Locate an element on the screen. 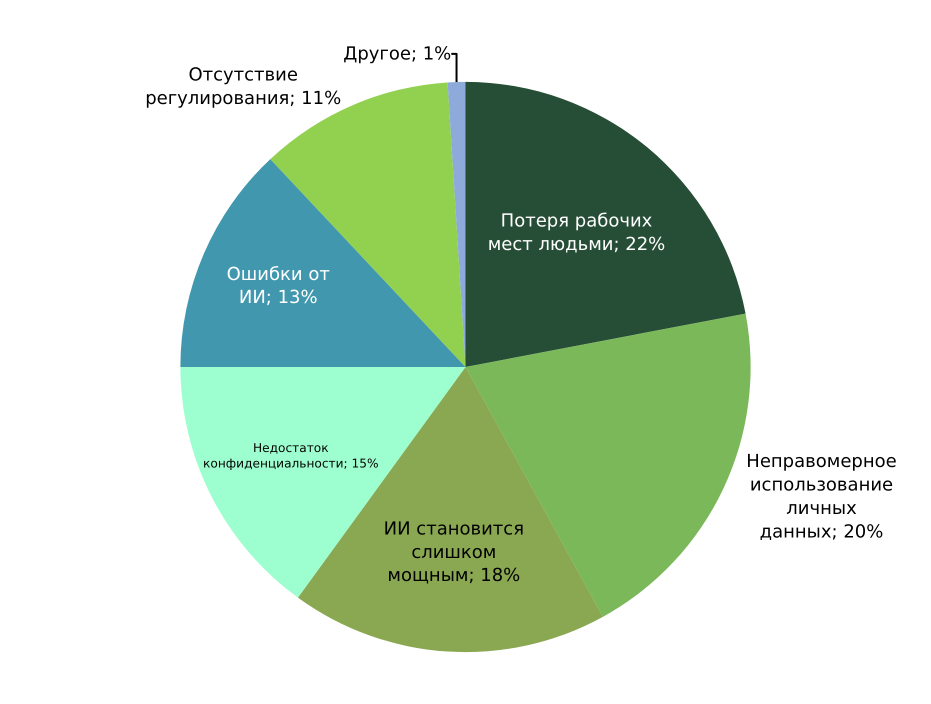  slice-label: ИИ становится слишком мощным; 18% is located at coordinates (454, 552).